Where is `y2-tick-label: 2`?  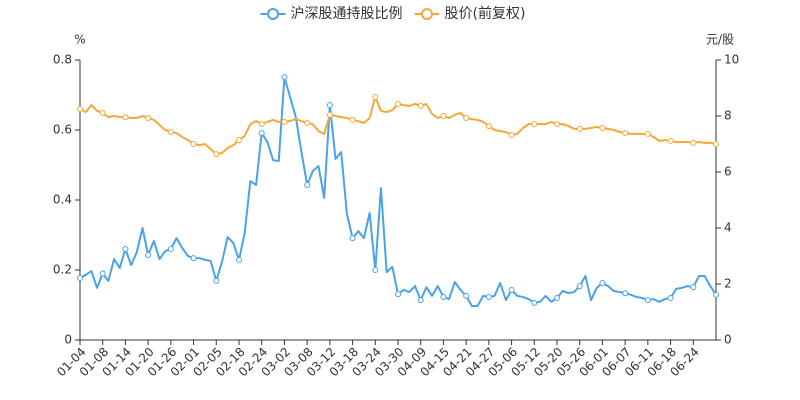
y2-tick-label: 2 is located at coordinates (728, 284).